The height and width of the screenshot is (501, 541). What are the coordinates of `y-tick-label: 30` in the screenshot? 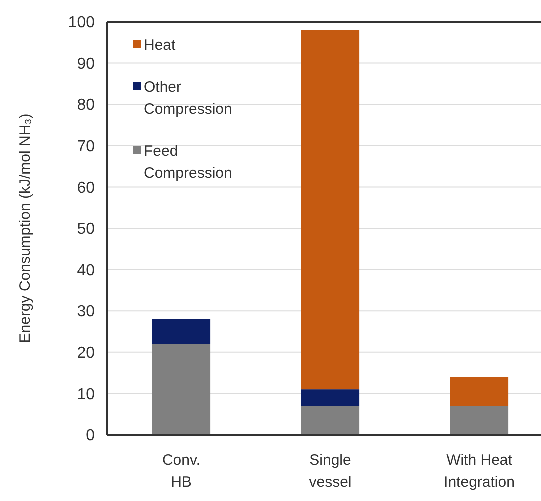 It's located at (86, 312).